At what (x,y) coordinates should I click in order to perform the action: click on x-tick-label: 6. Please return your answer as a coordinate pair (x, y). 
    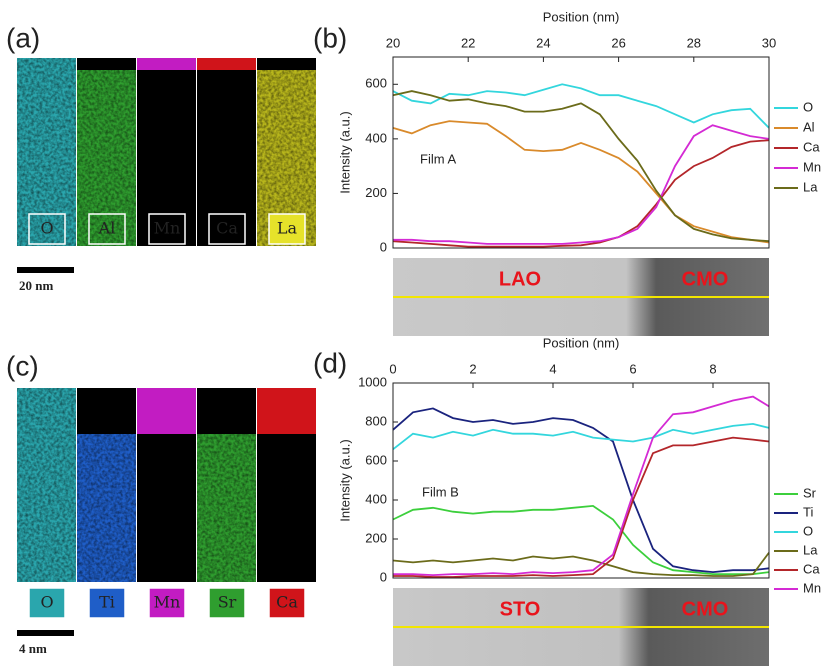
    Looking at the image, I should click on (632, 368).